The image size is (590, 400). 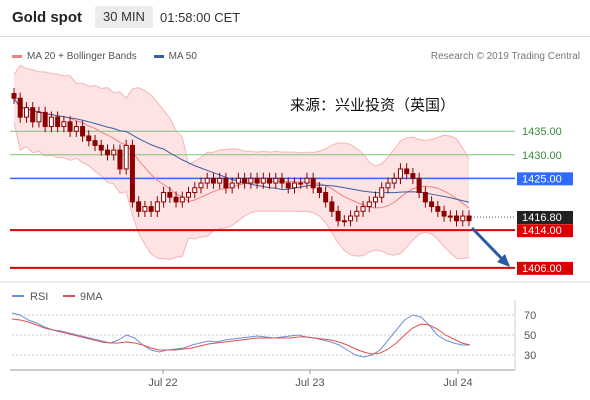 I want to click on source-annotation: 来源：兴业投资（英国）, so click(x=373, y=105).